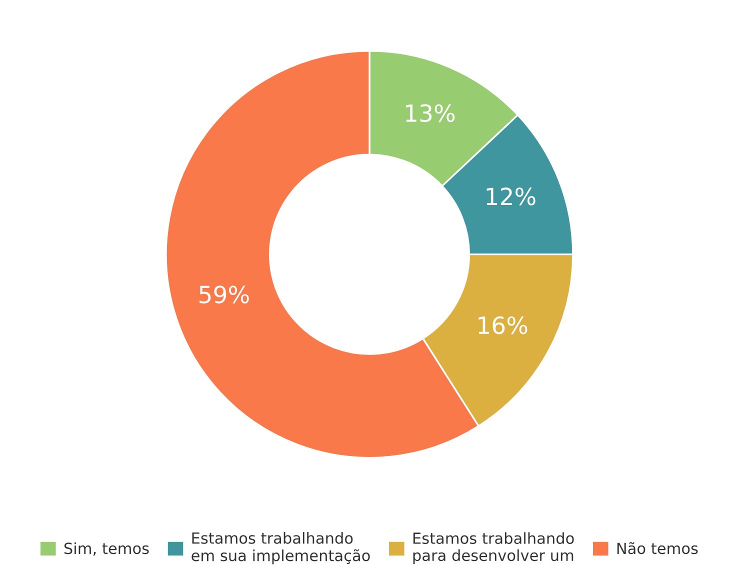 The image size is (739, 578). Describe the element at coordinates (224, 295) in the screenshot. I see `data-label: 59%` at that location.